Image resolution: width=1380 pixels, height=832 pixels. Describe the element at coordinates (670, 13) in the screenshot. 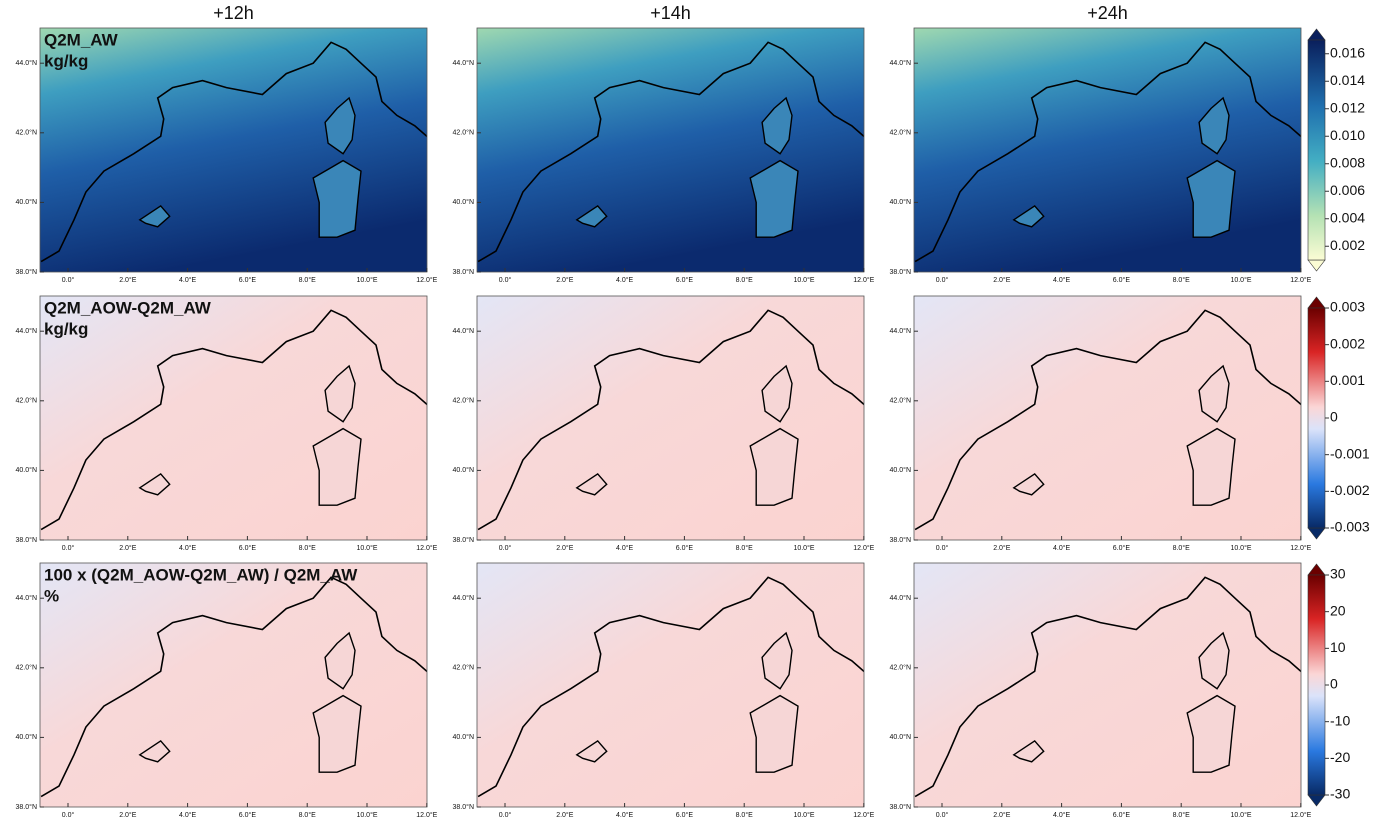

I see `column-title: +14h` at that location.